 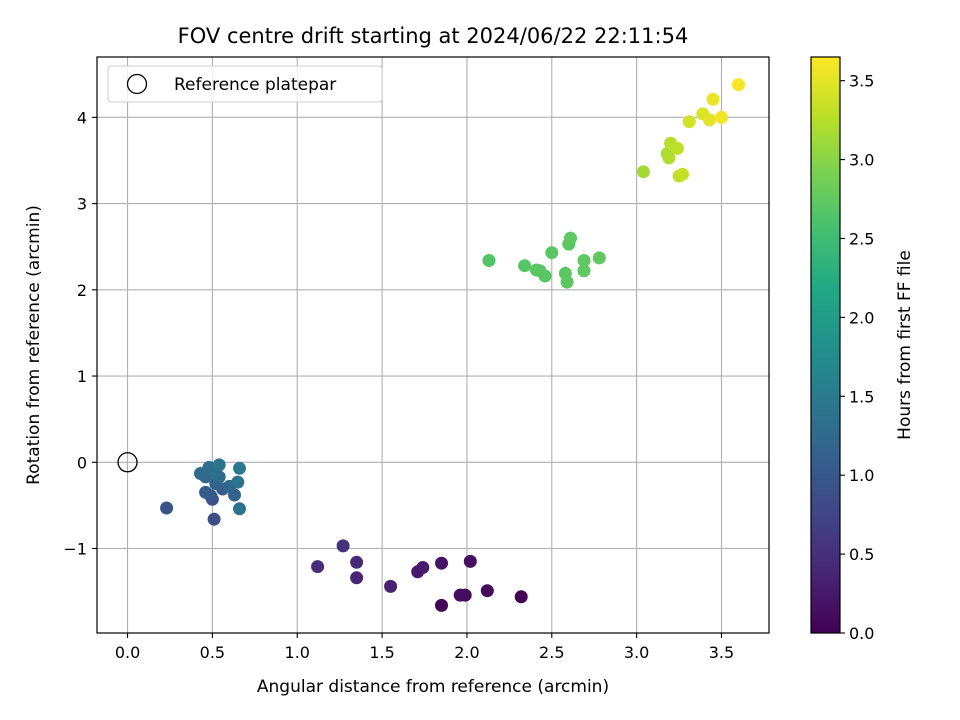 I want to click on x-tick-label: 1.0, so click(x=297, y=652).